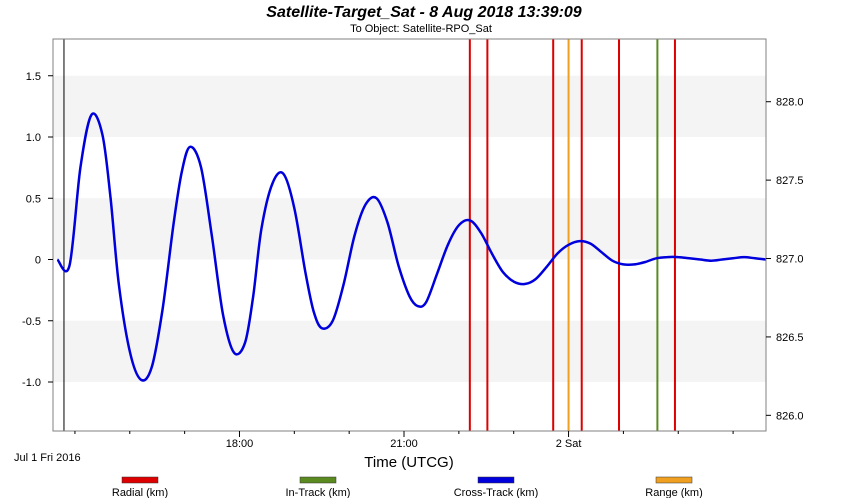 The image size is (842, 503). I want to click on chart-subtitle: To Object: Satellite-RPO_Sat, so click(421, 29).